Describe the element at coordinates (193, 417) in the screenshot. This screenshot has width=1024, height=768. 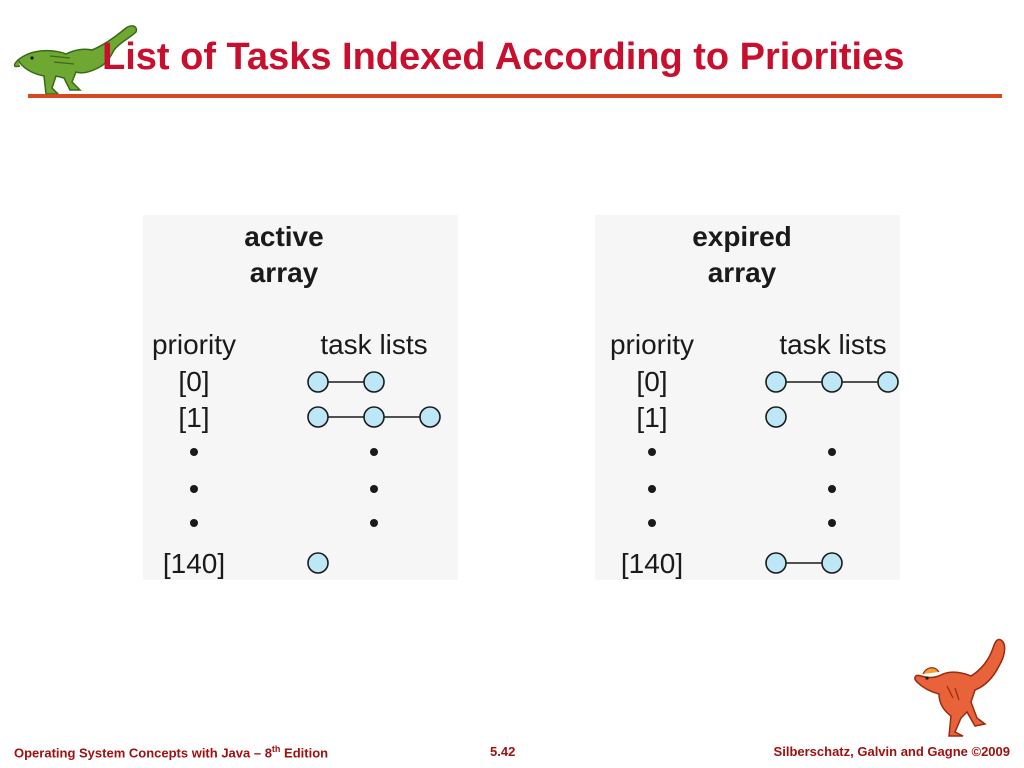
I see `active-priority-label: [1]` at that location.